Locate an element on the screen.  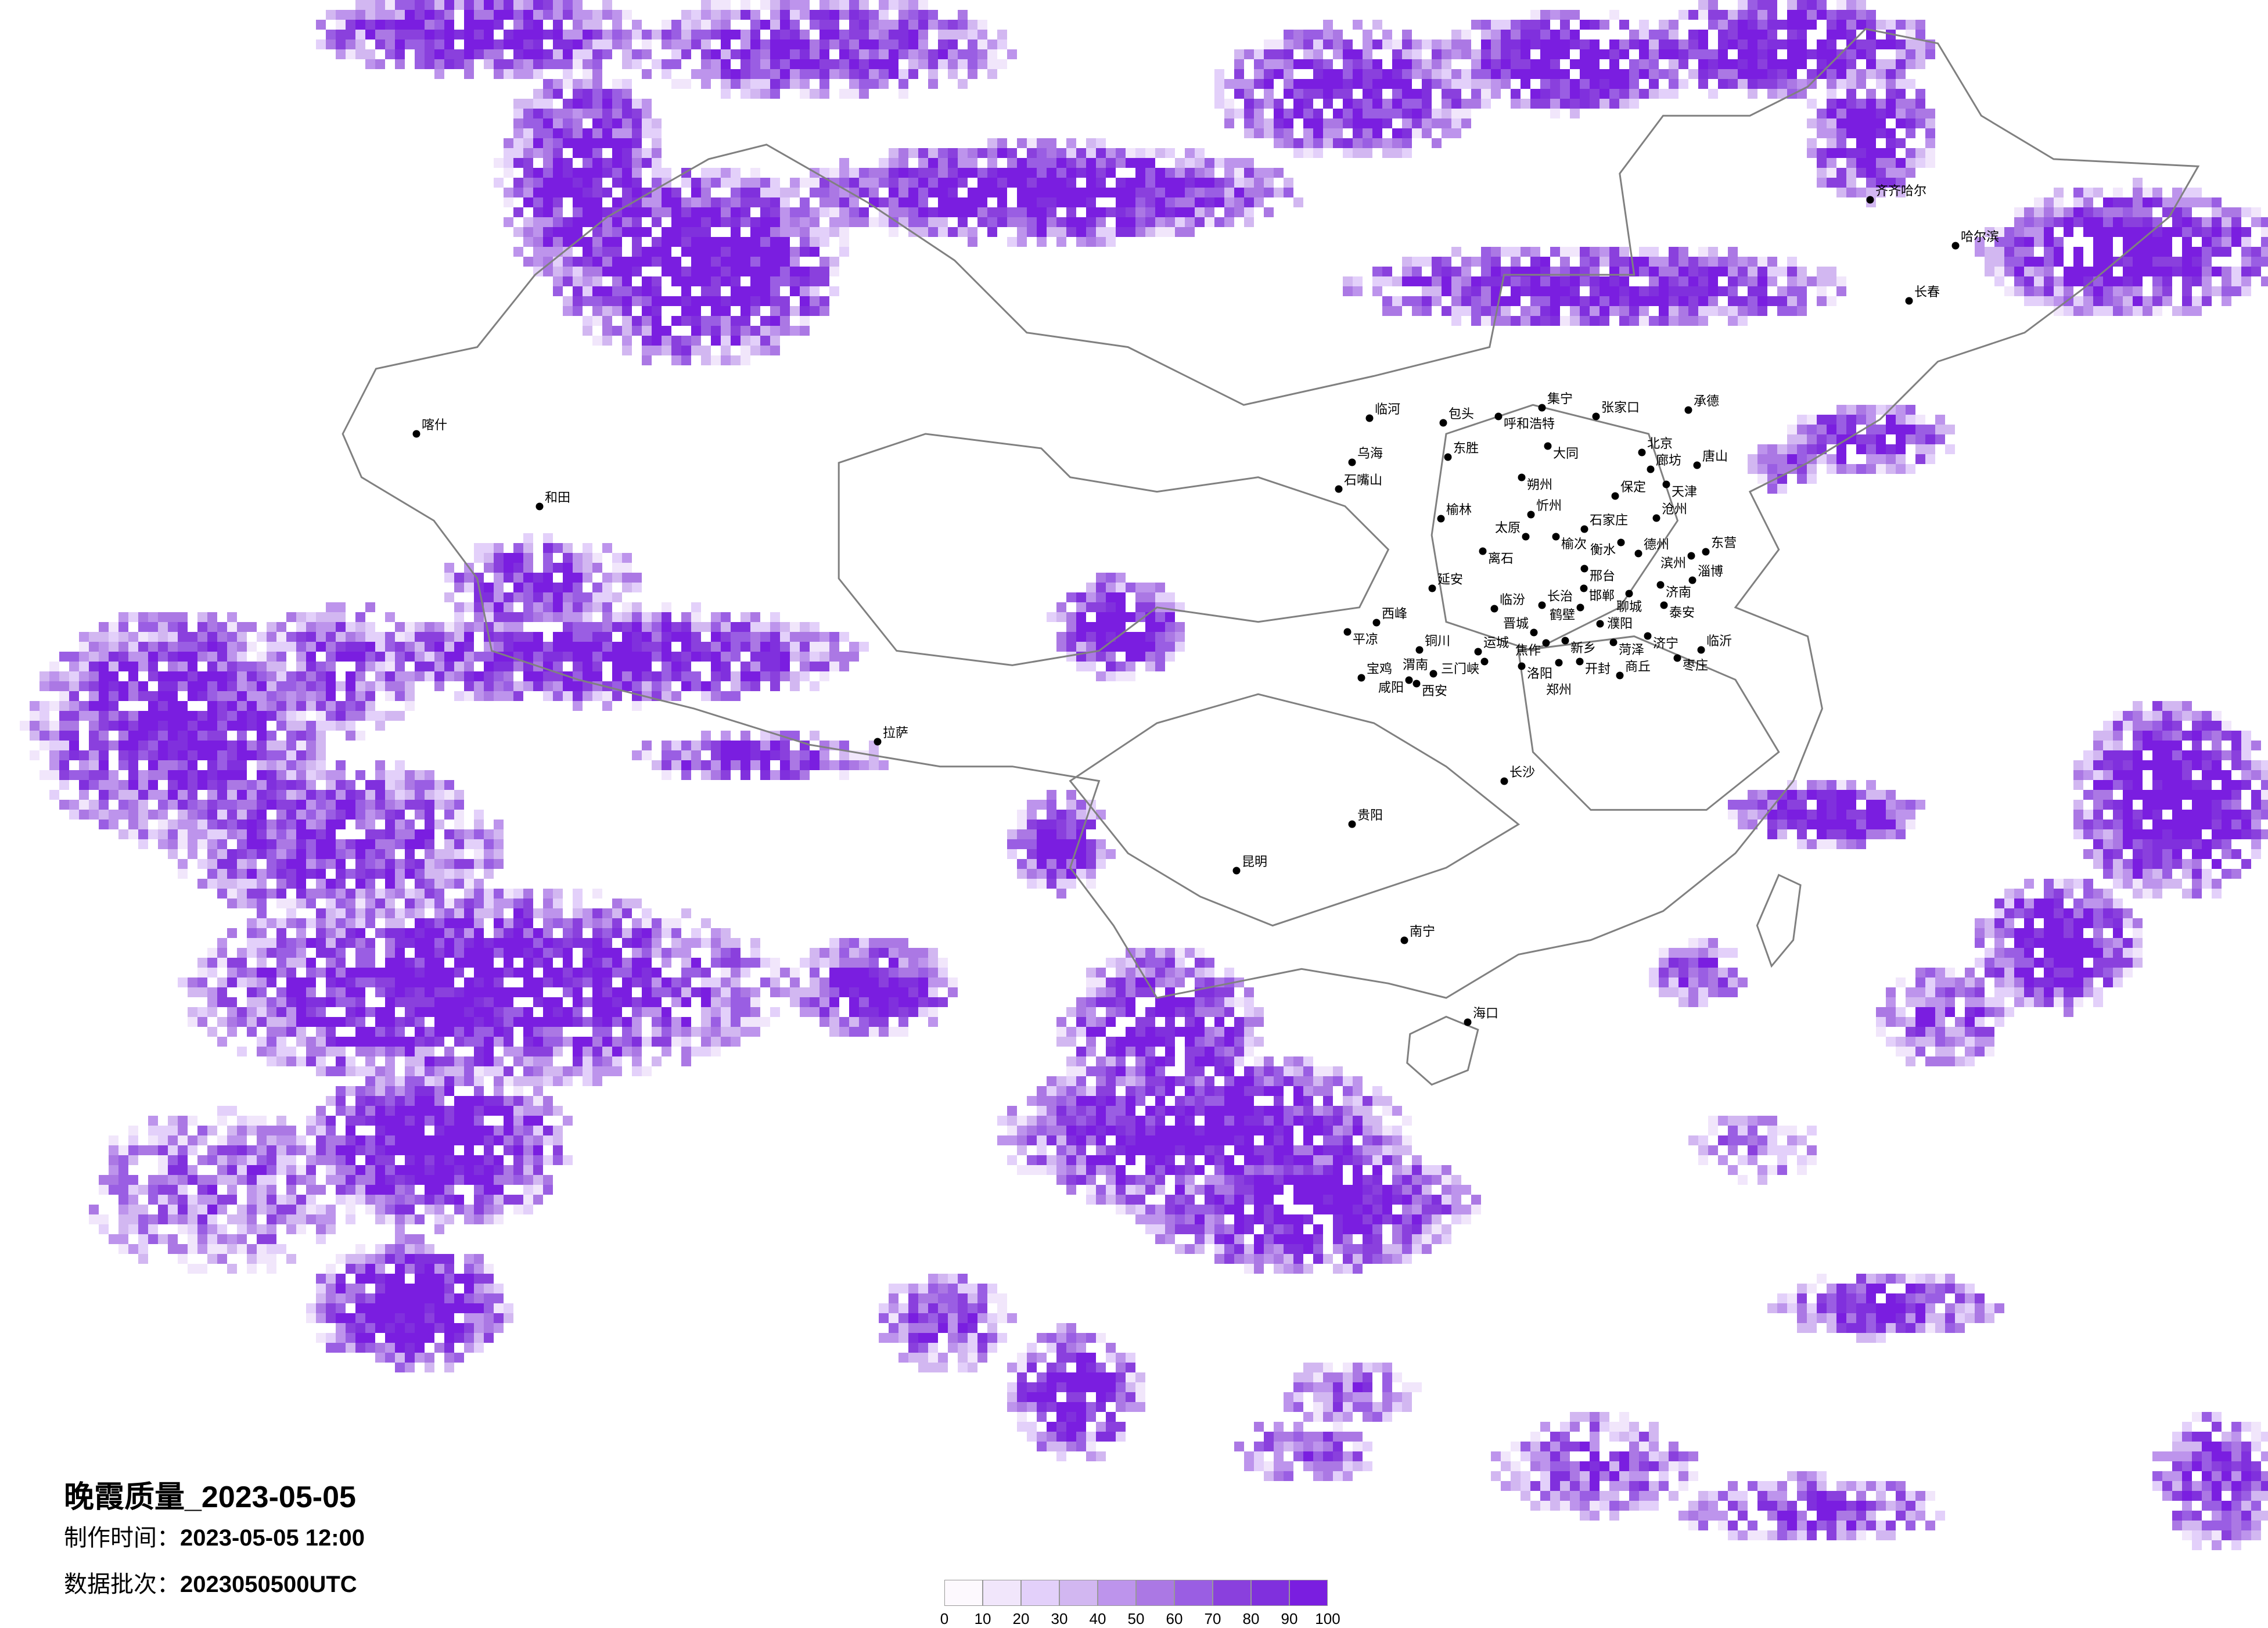
city-label: 濮阳 is located at coordinates (1620, 624).